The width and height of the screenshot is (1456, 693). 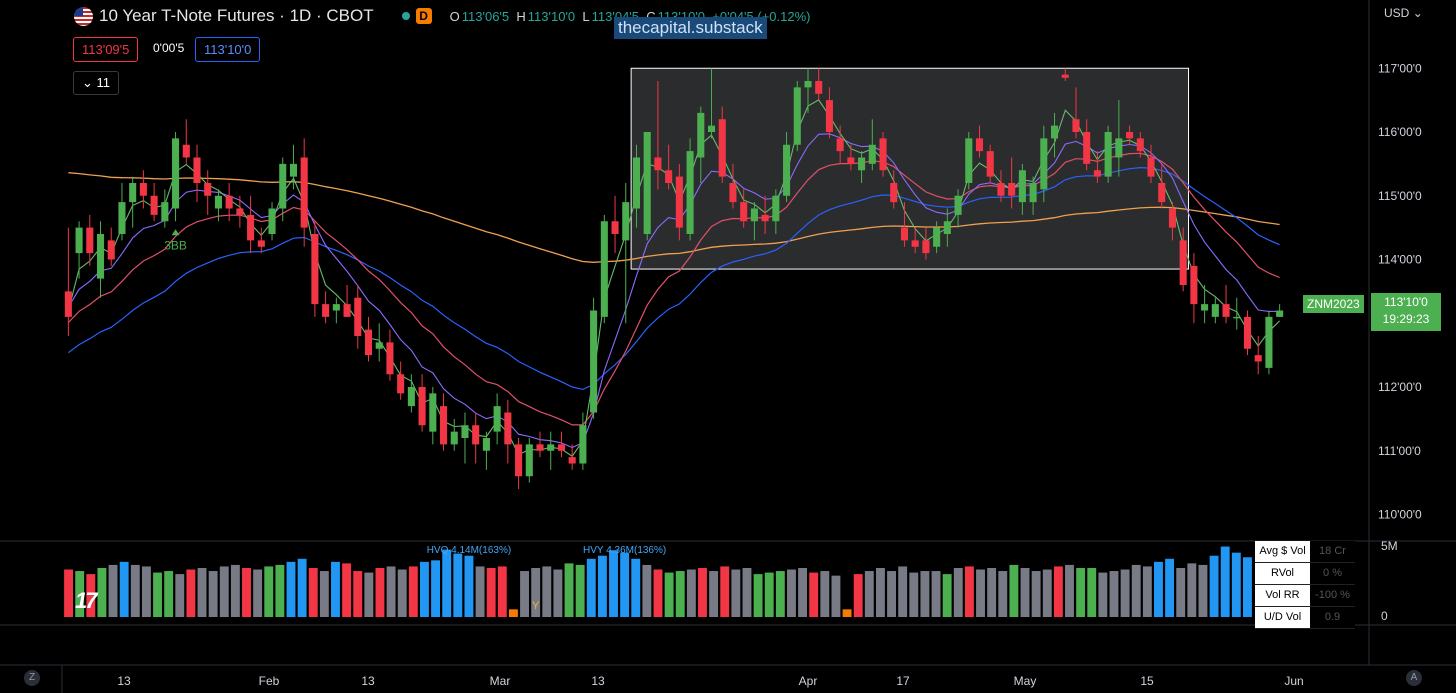 I want to click on time-tick-label: 15, so click(x=1147, y=681).